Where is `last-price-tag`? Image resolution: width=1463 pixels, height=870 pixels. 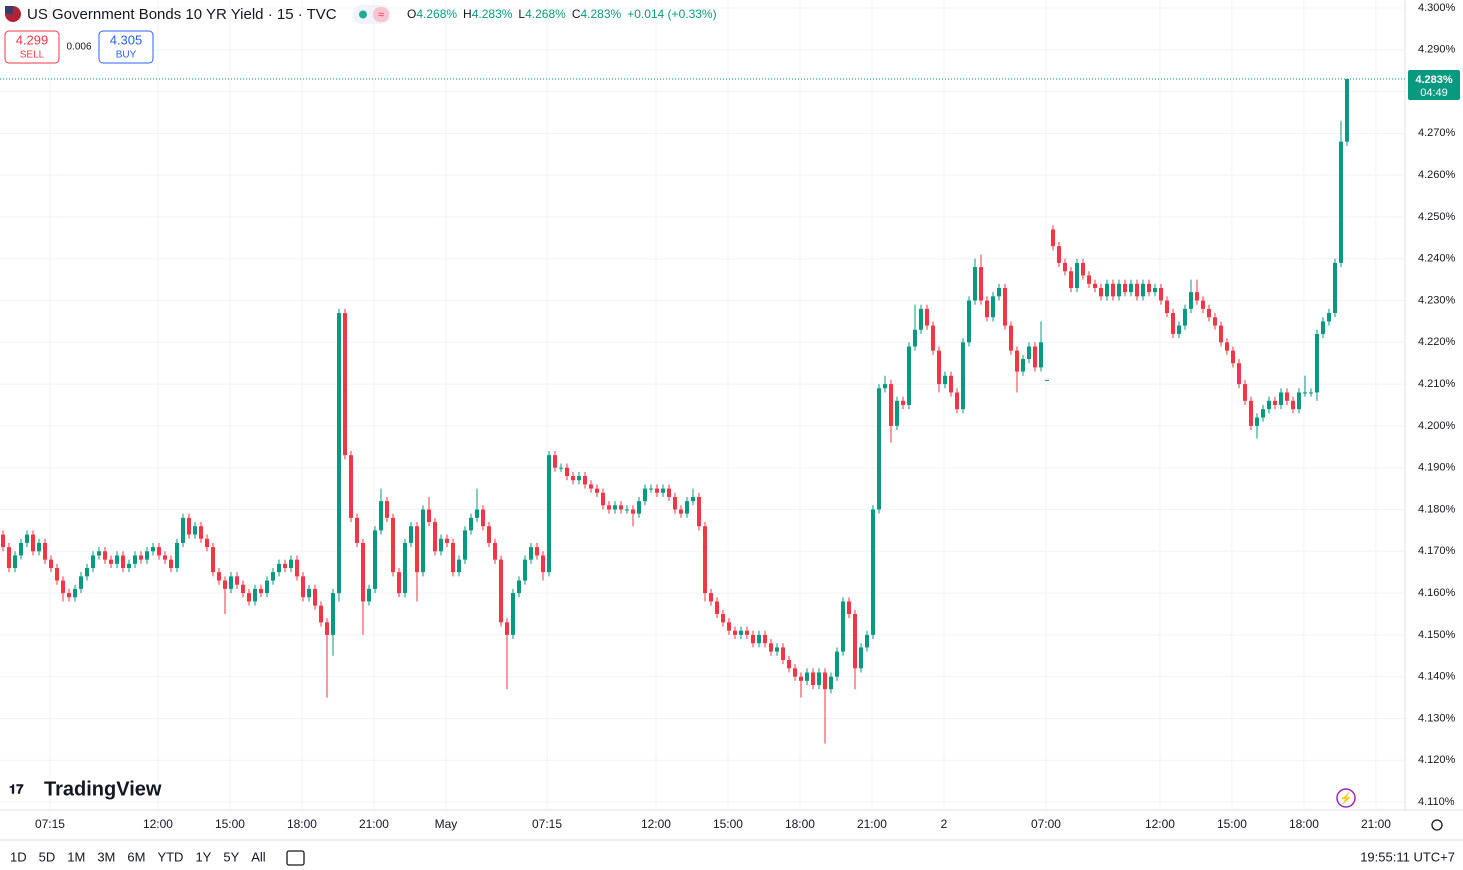
last-price-tag is located at coordinates (1434, 84).